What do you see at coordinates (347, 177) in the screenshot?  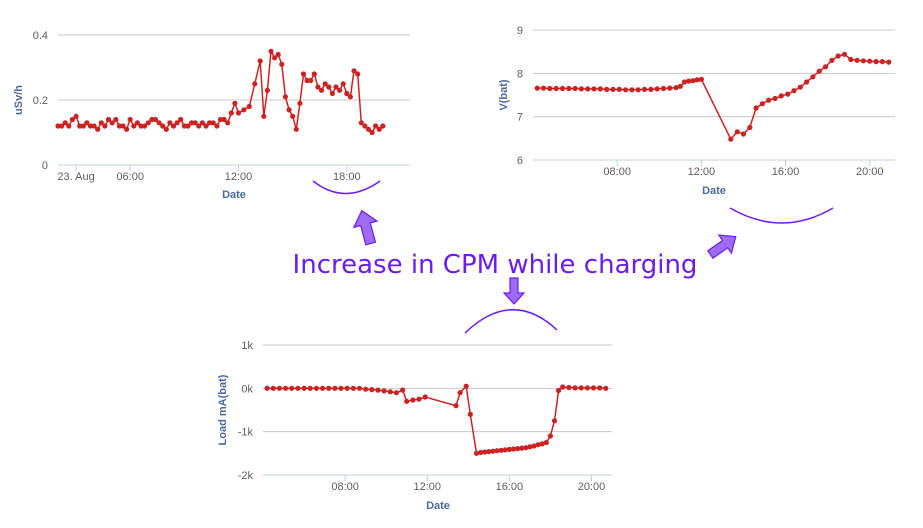 I see `x-tick-label: 18:00` at bounding box center [347, 177].